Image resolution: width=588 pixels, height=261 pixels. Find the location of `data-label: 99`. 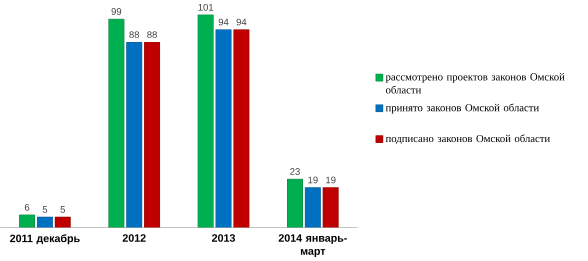

data-label: 99 is located at coordinates (117, 11).